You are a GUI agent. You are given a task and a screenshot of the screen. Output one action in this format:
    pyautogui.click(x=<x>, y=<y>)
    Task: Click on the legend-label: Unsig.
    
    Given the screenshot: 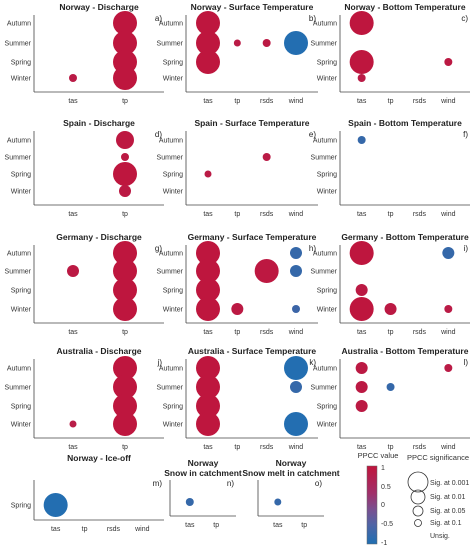 What is the action you would take?
    pyautogui.click(x=440, y=536)
    